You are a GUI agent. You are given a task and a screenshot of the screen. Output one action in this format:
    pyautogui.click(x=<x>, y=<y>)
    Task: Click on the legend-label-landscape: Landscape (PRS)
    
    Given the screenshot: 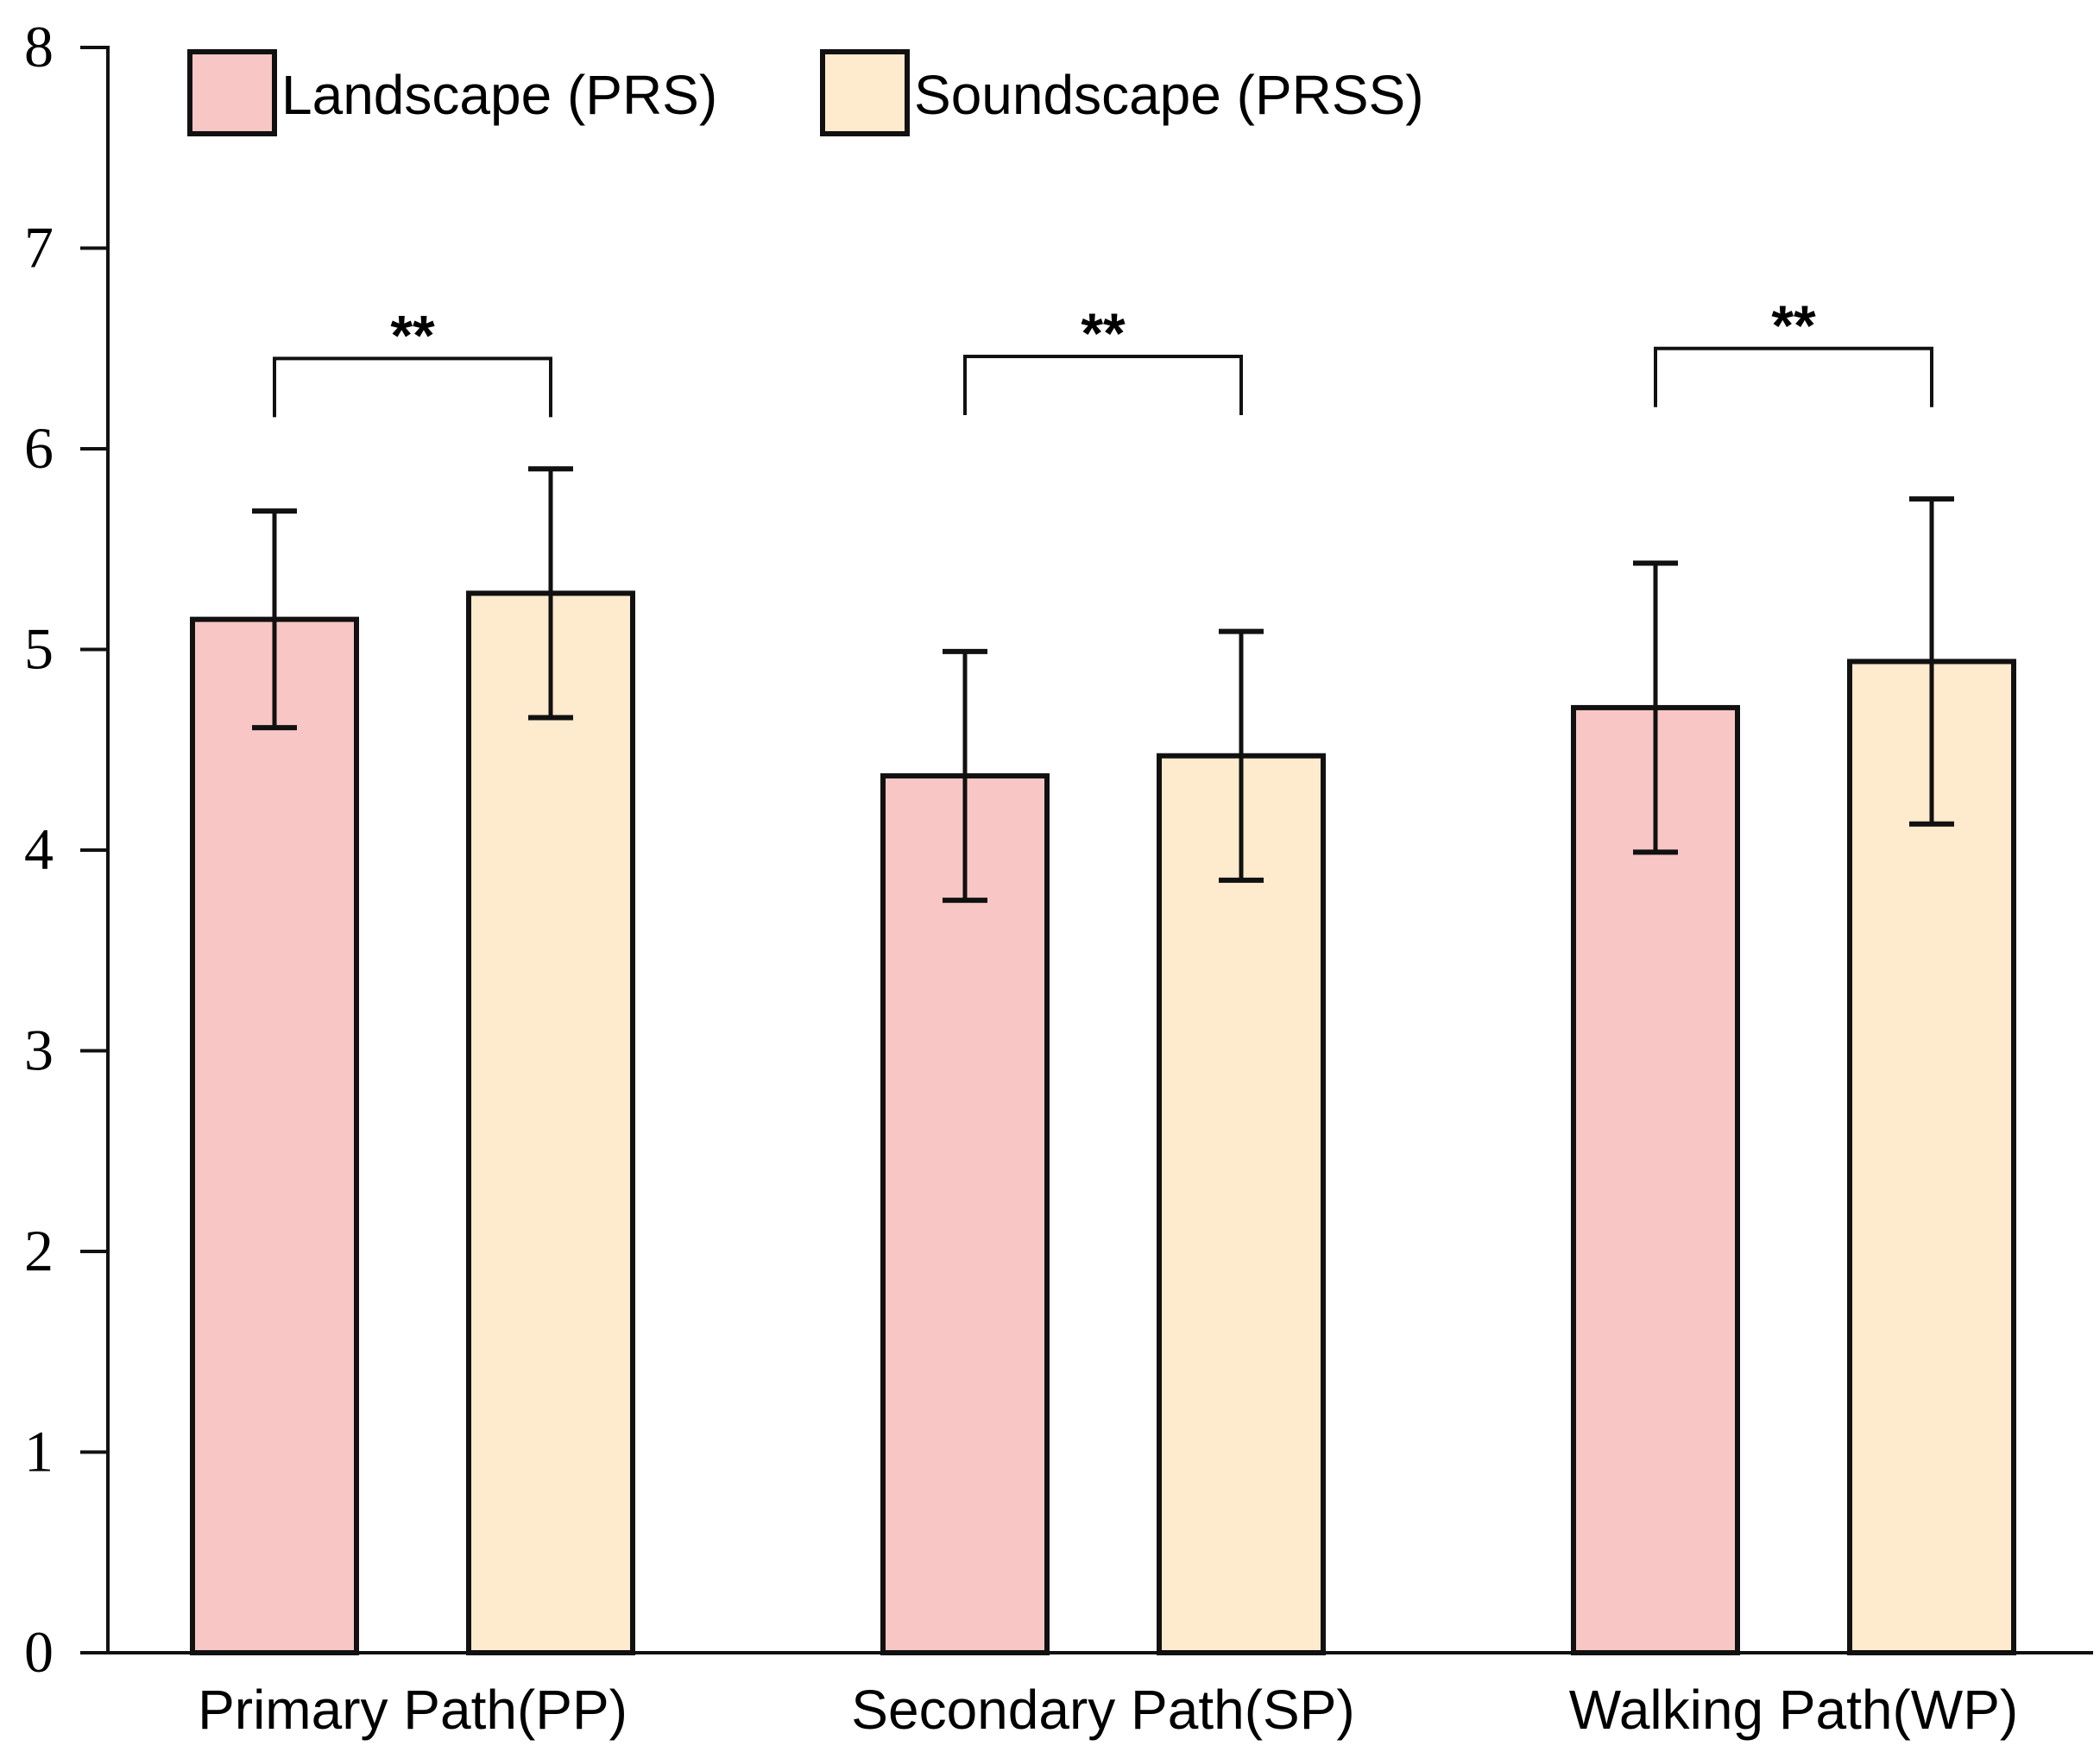 What is the action you would take?
    pyautogui.click(x=499, y=95)
    